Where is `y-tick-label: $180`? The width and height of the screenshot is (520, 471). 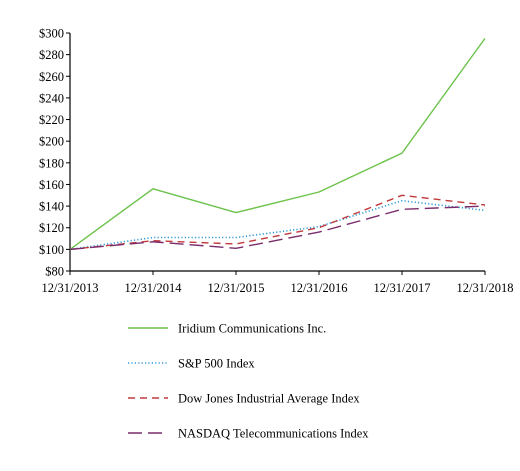 y-tick-label: $180 is located at coordinates (51, 163).